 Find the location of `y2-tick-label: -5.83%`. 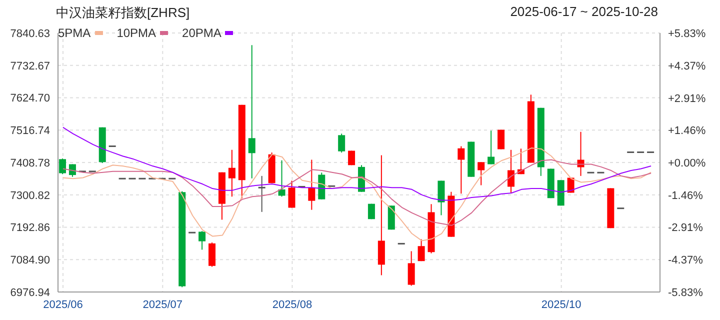

y2-tick-label: -5.83% is located at coordinates (686, 292).